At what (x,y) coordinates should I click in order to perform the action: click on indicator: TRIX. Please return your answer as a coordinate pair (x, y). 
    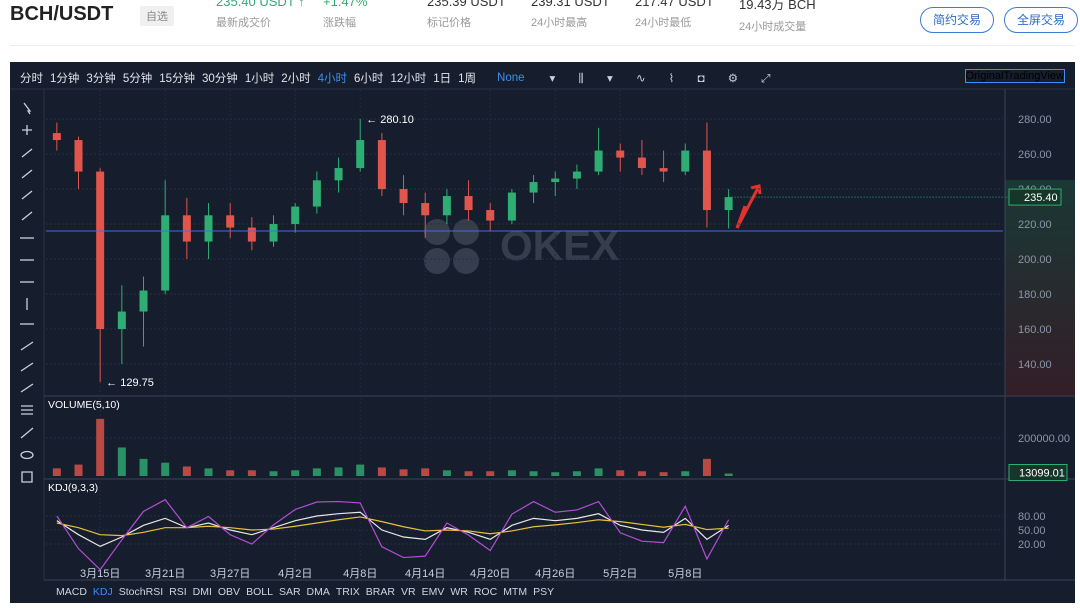
    Looking at the image, I should click on (347, 592).